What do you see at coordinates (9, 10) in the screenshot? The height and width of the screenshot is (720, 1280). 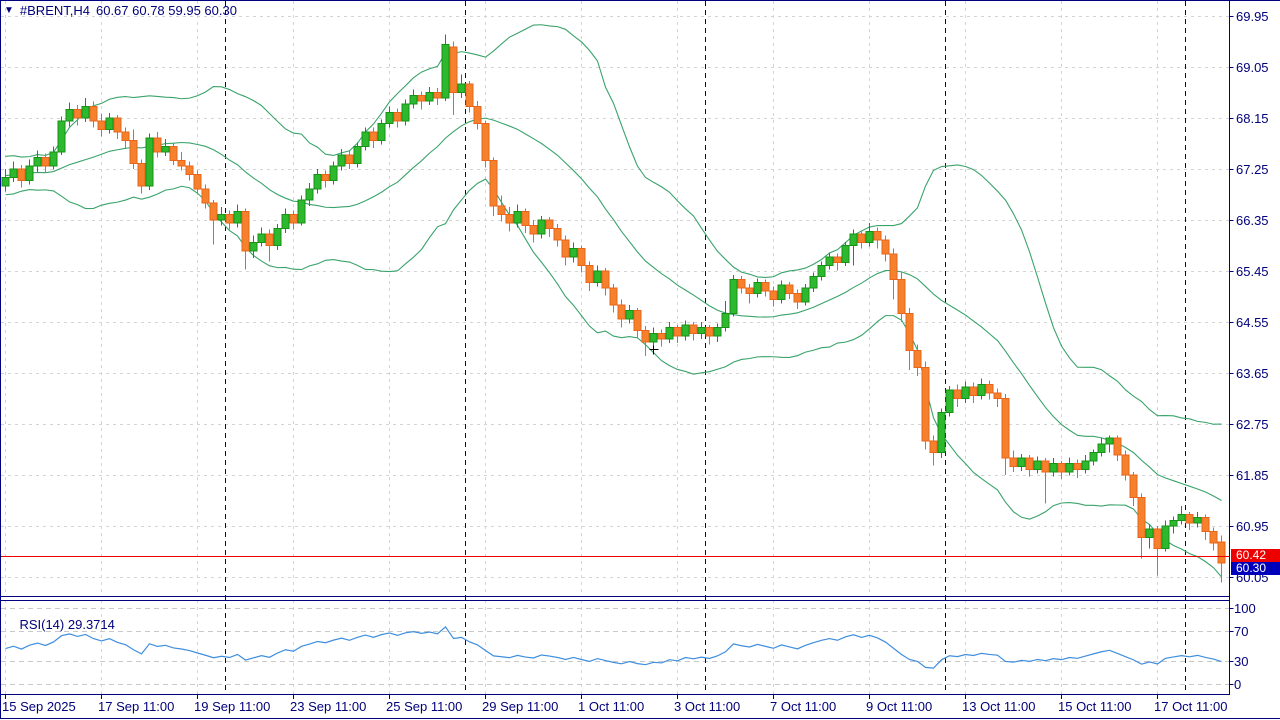 I see `symbol-dropdown-icon: ▼` at bounding box center [9, 10].